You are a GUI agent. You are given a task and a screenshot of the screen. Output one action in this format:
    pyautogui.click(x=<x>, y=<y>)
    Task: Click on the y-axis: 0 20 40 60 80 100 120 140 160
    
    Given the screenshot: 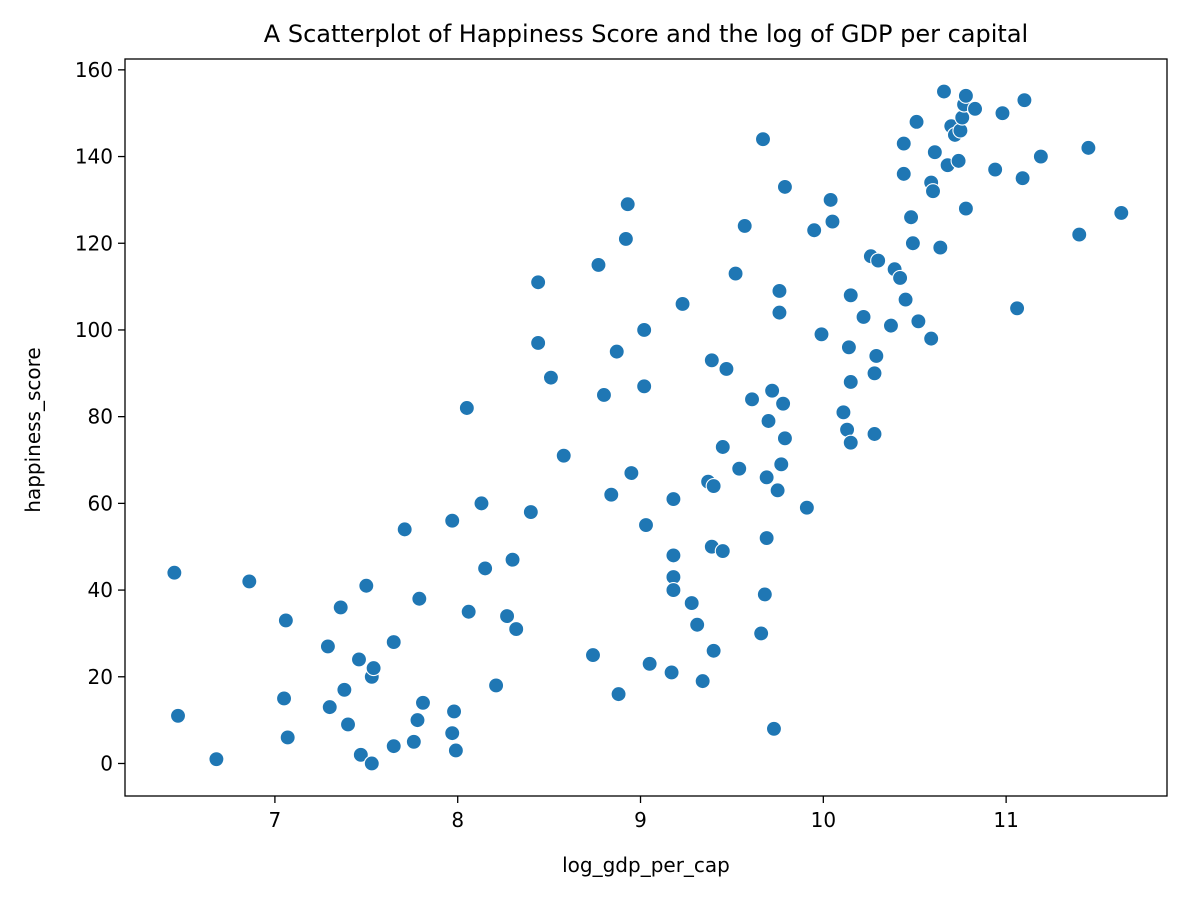 What is the action you would take?
    pyautogui.click(x=100, y=416)
    